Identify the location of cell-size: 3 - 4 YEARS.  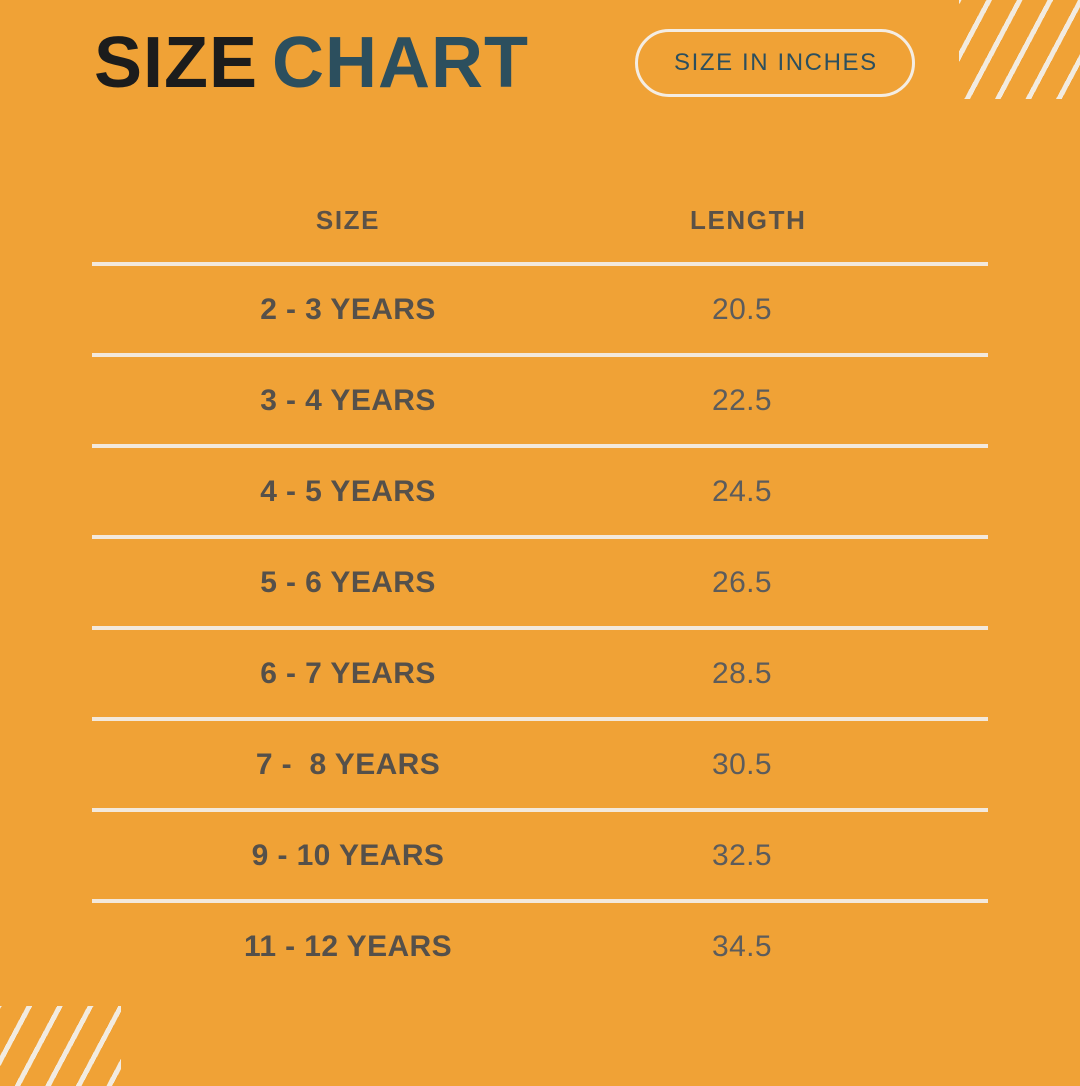
(348, 400).